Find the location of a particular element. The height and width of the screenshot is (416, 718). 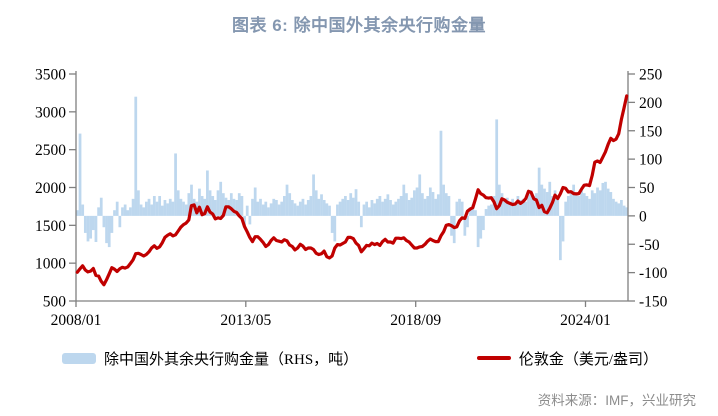

svg-text: 2013/05 is located at coordinates (245, 320).